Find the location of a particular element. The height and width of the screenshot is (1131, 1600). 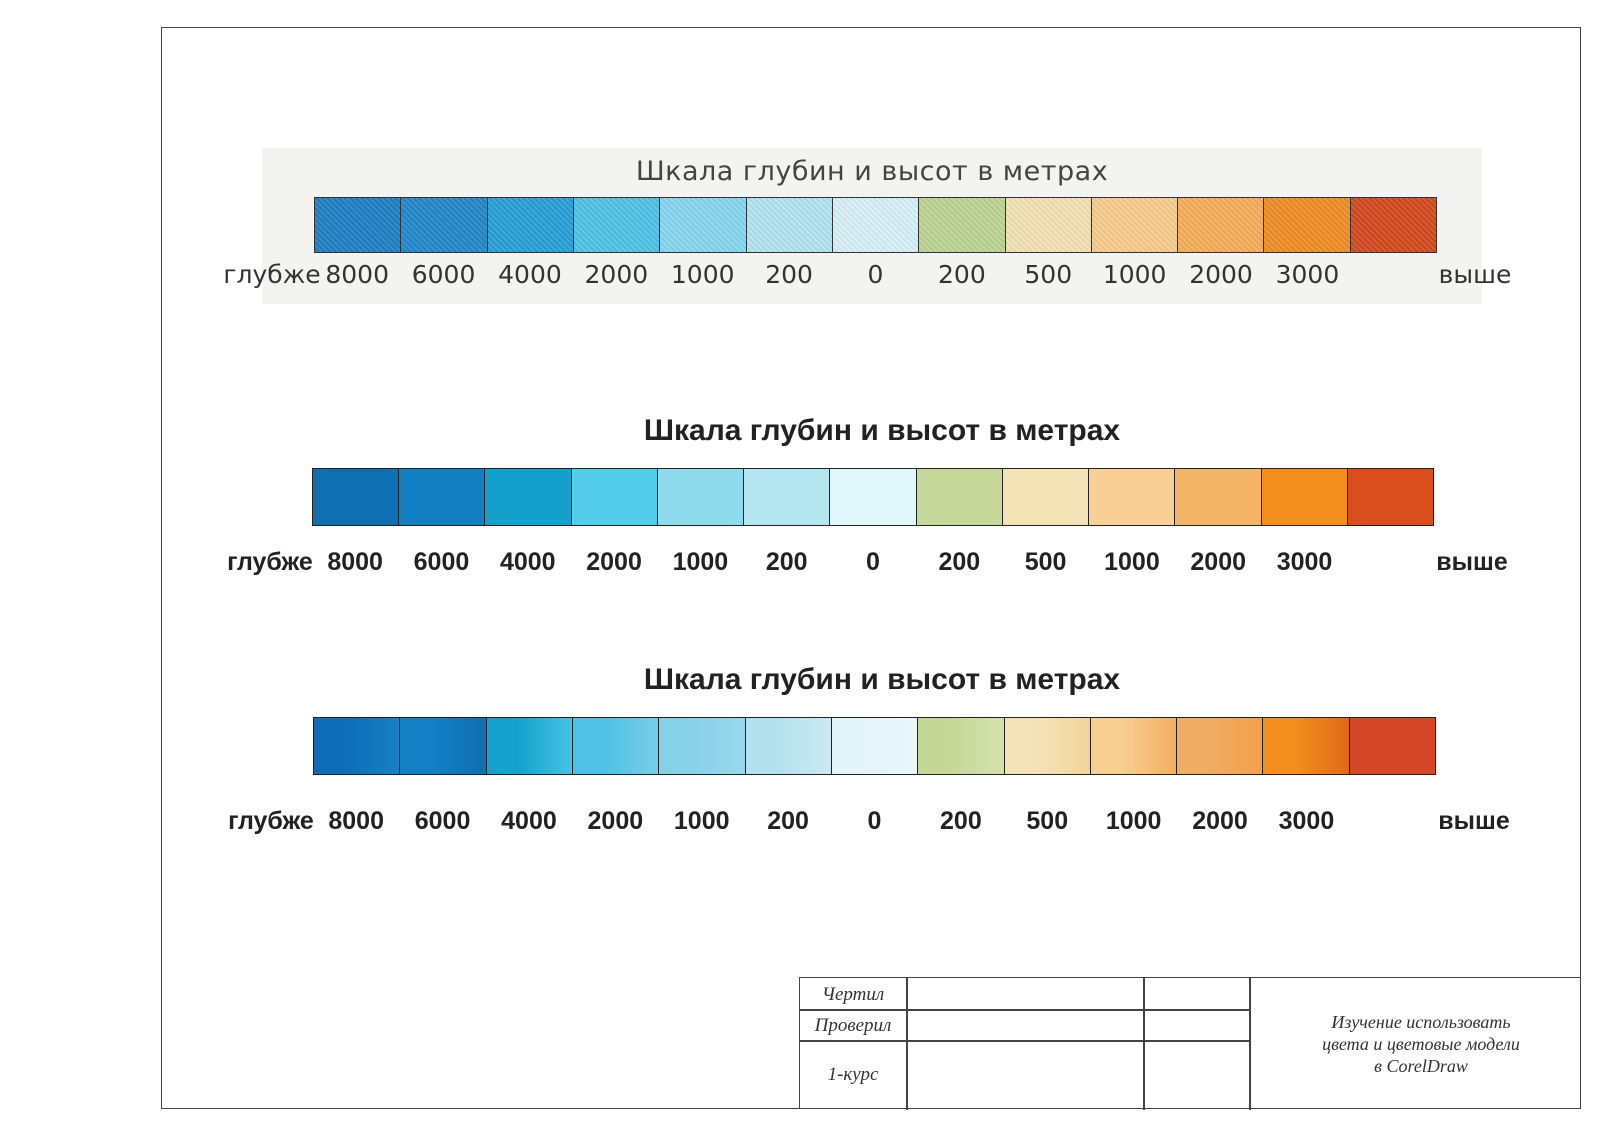

course-label: 1-курс is located at coordinates (853, 1074).